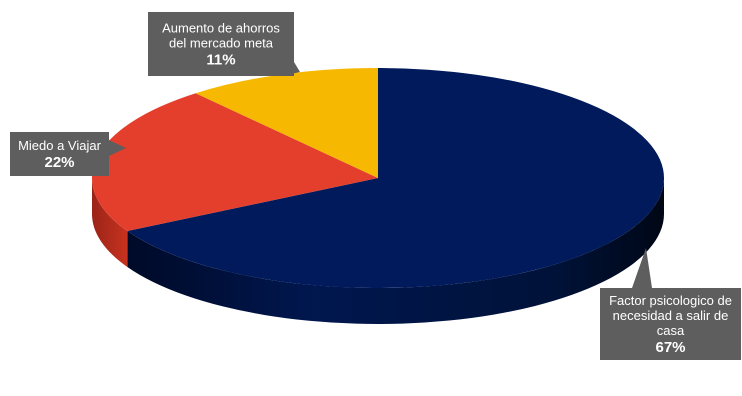 This screenshot has height=396, width=742. What do you see at coordinates (60, 145) in the screenshot?
I see `callout-label: Miedo a Viajar` at bounding box center [60, 145].